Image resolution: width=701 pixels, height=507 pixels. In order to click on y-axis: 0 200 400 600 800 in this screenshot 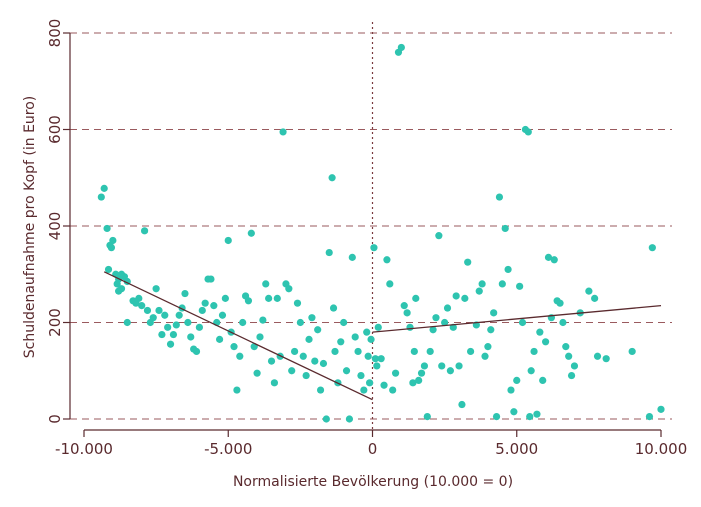, I will do `click(58, 221)`.